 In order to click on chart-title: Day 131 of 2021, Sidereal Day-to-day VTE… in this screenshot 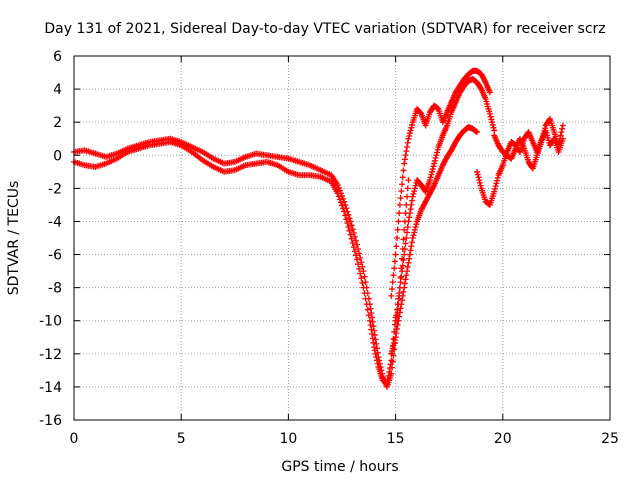, I will do `click(324, 29)`.